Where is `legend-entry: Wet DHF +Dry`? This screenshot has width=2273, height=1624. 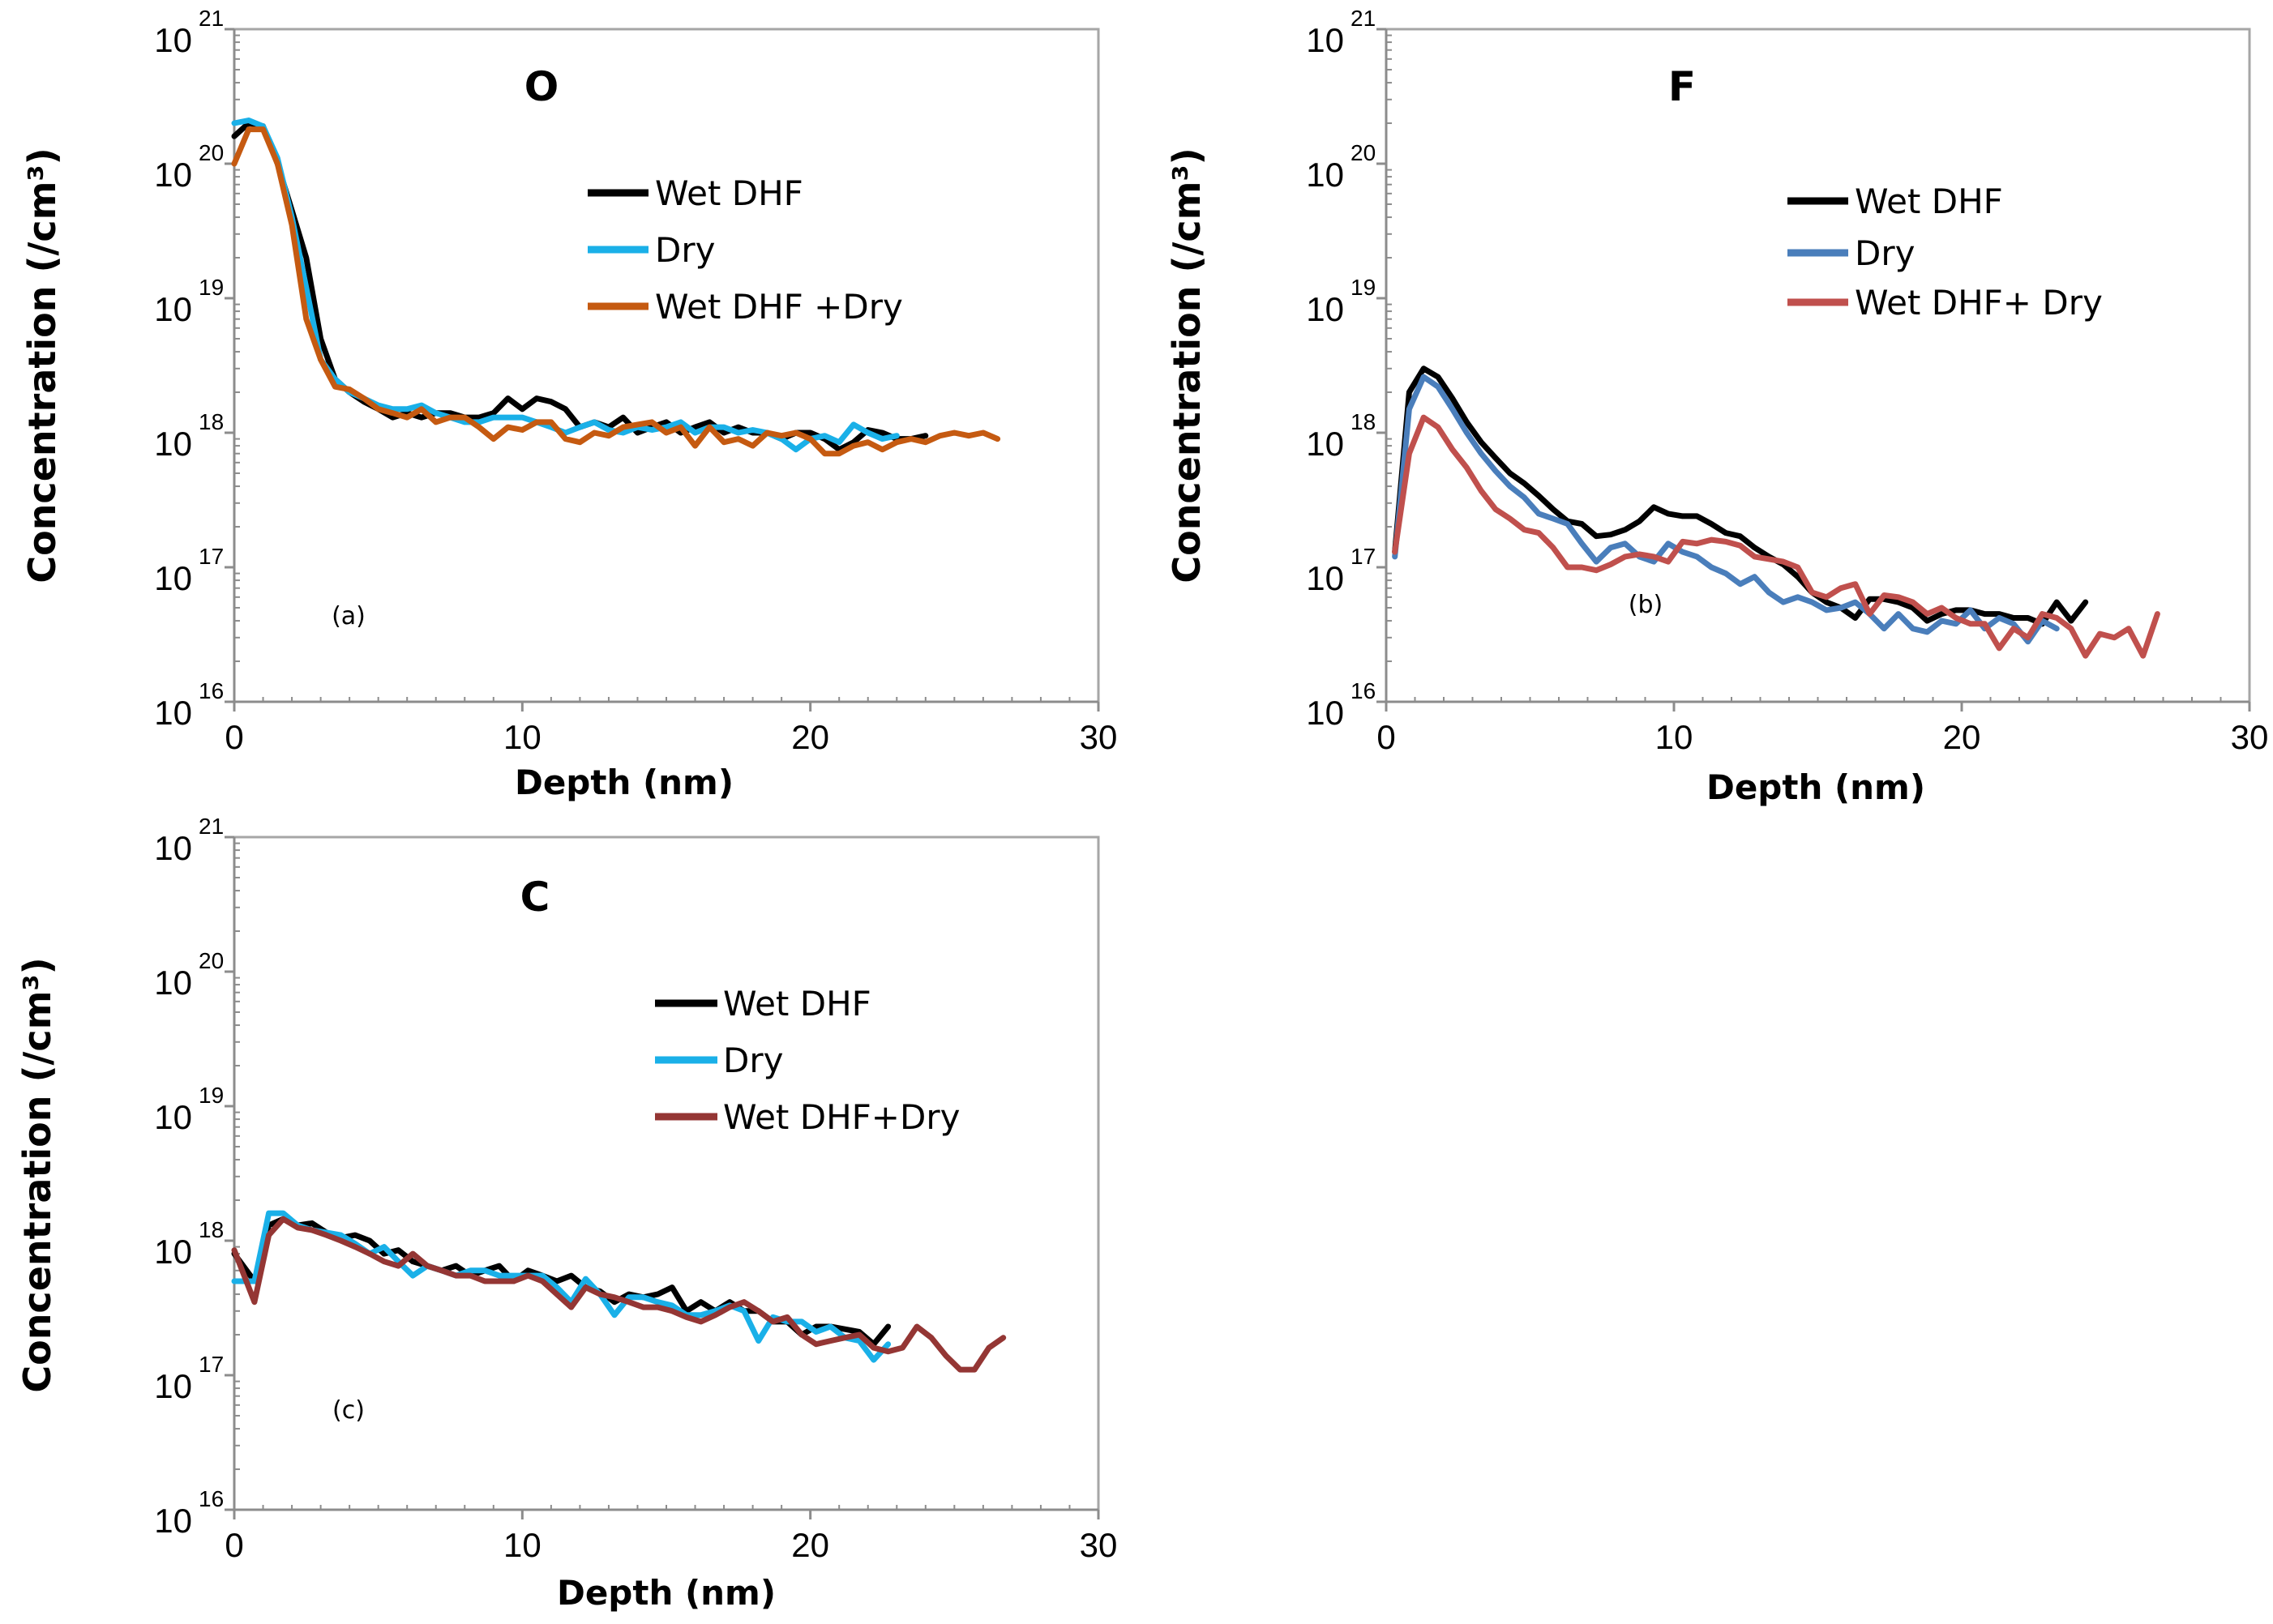
legend-entry: Wet DHF +Dry is located at coordinates (779, 307).